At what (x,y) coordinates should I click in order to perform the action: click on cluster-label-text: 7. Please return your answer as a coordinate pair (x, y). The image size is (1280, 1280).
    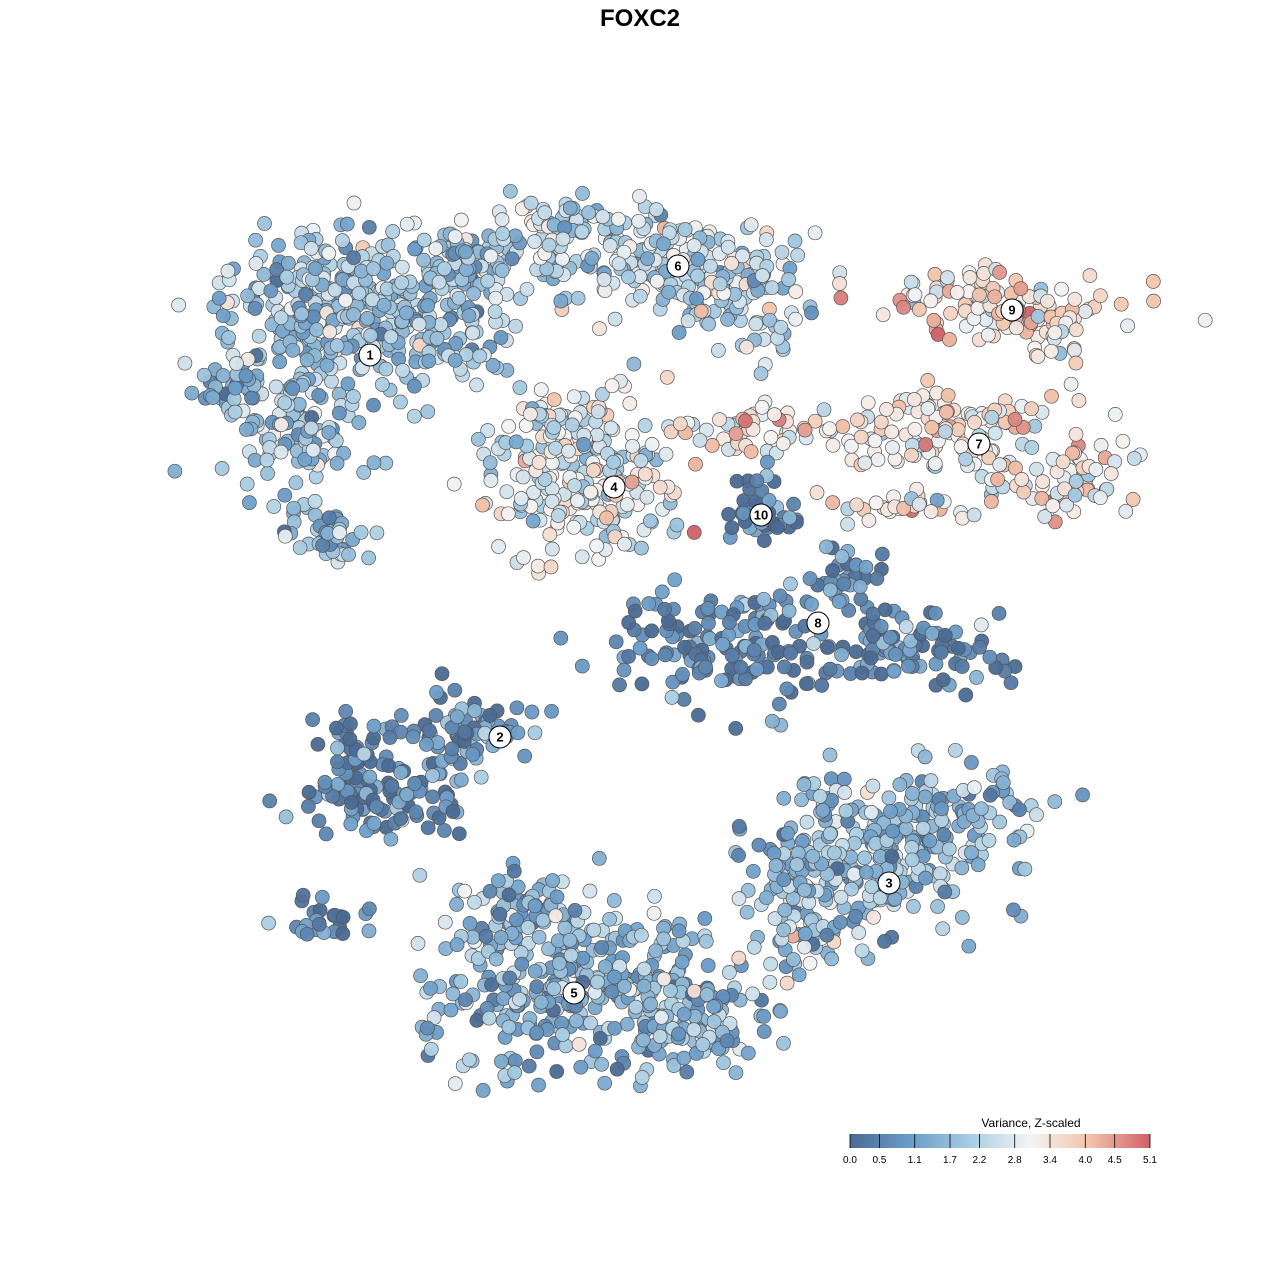
    Looking at the image, I should click on (978, 444).